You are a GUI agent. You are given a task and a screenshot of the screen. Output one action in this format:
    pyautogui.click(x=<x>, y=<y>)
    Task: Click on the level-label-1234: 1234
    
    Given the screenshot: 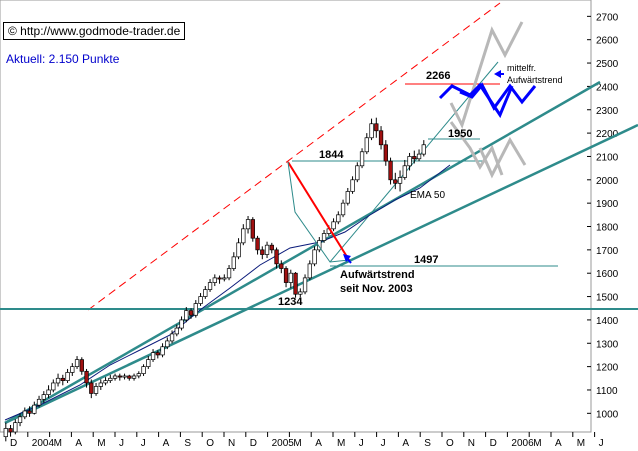 What is the action you would take?
    pyautogui.click(x=290, y=302)
    